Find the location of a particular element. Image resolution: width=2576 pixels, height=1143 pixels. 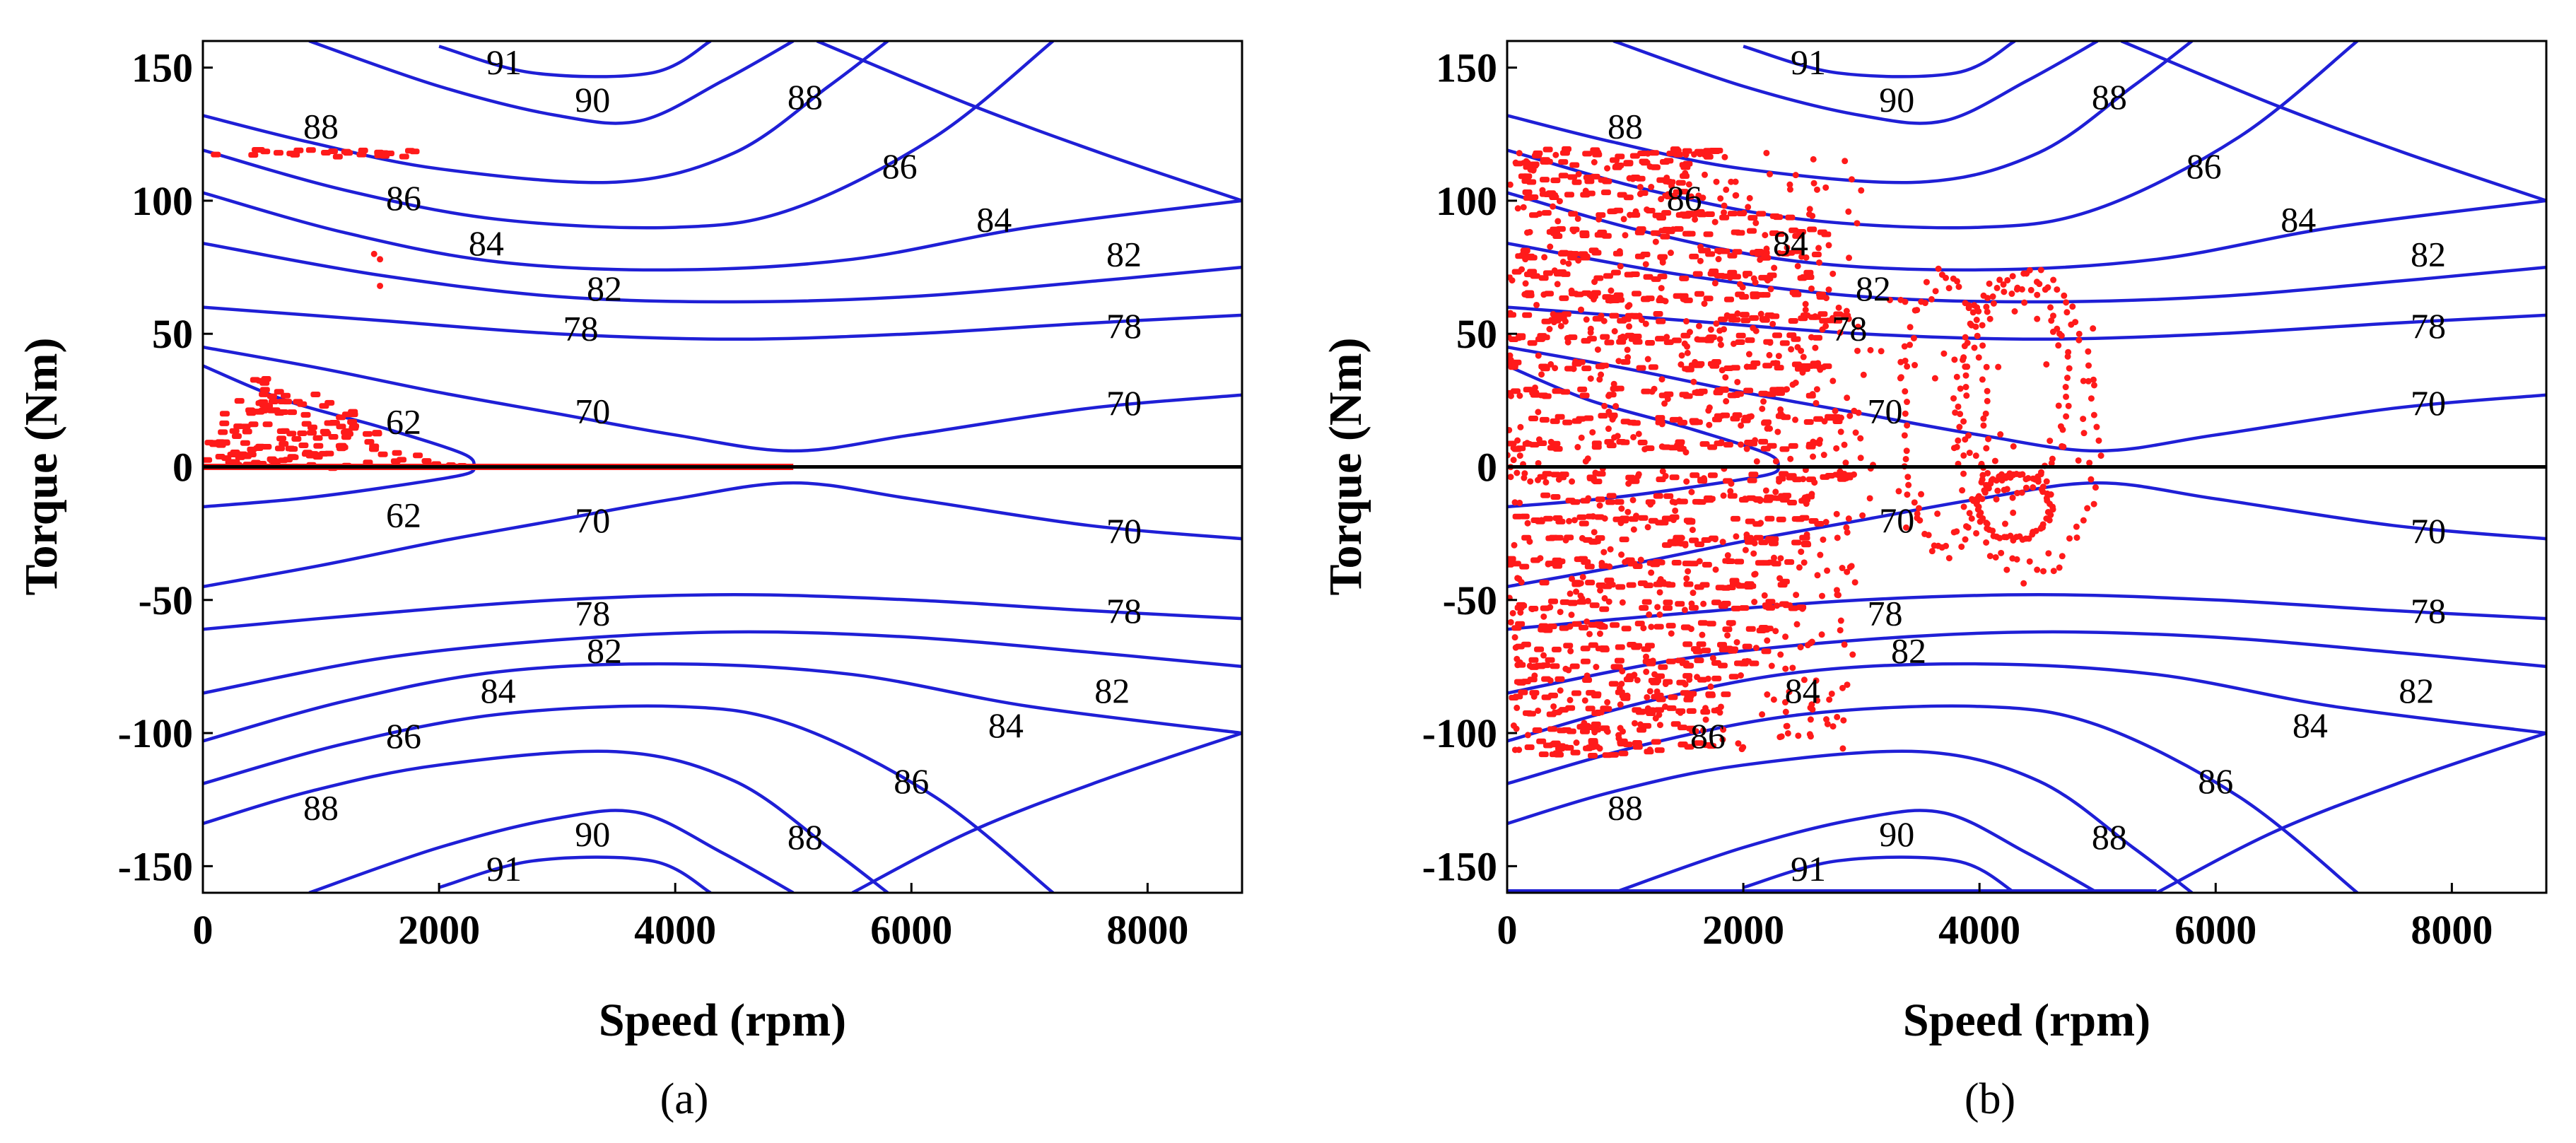

y-axis-ticks: -150 -100 -50 0 50 100 150 is located at coordinates (1470, 467).